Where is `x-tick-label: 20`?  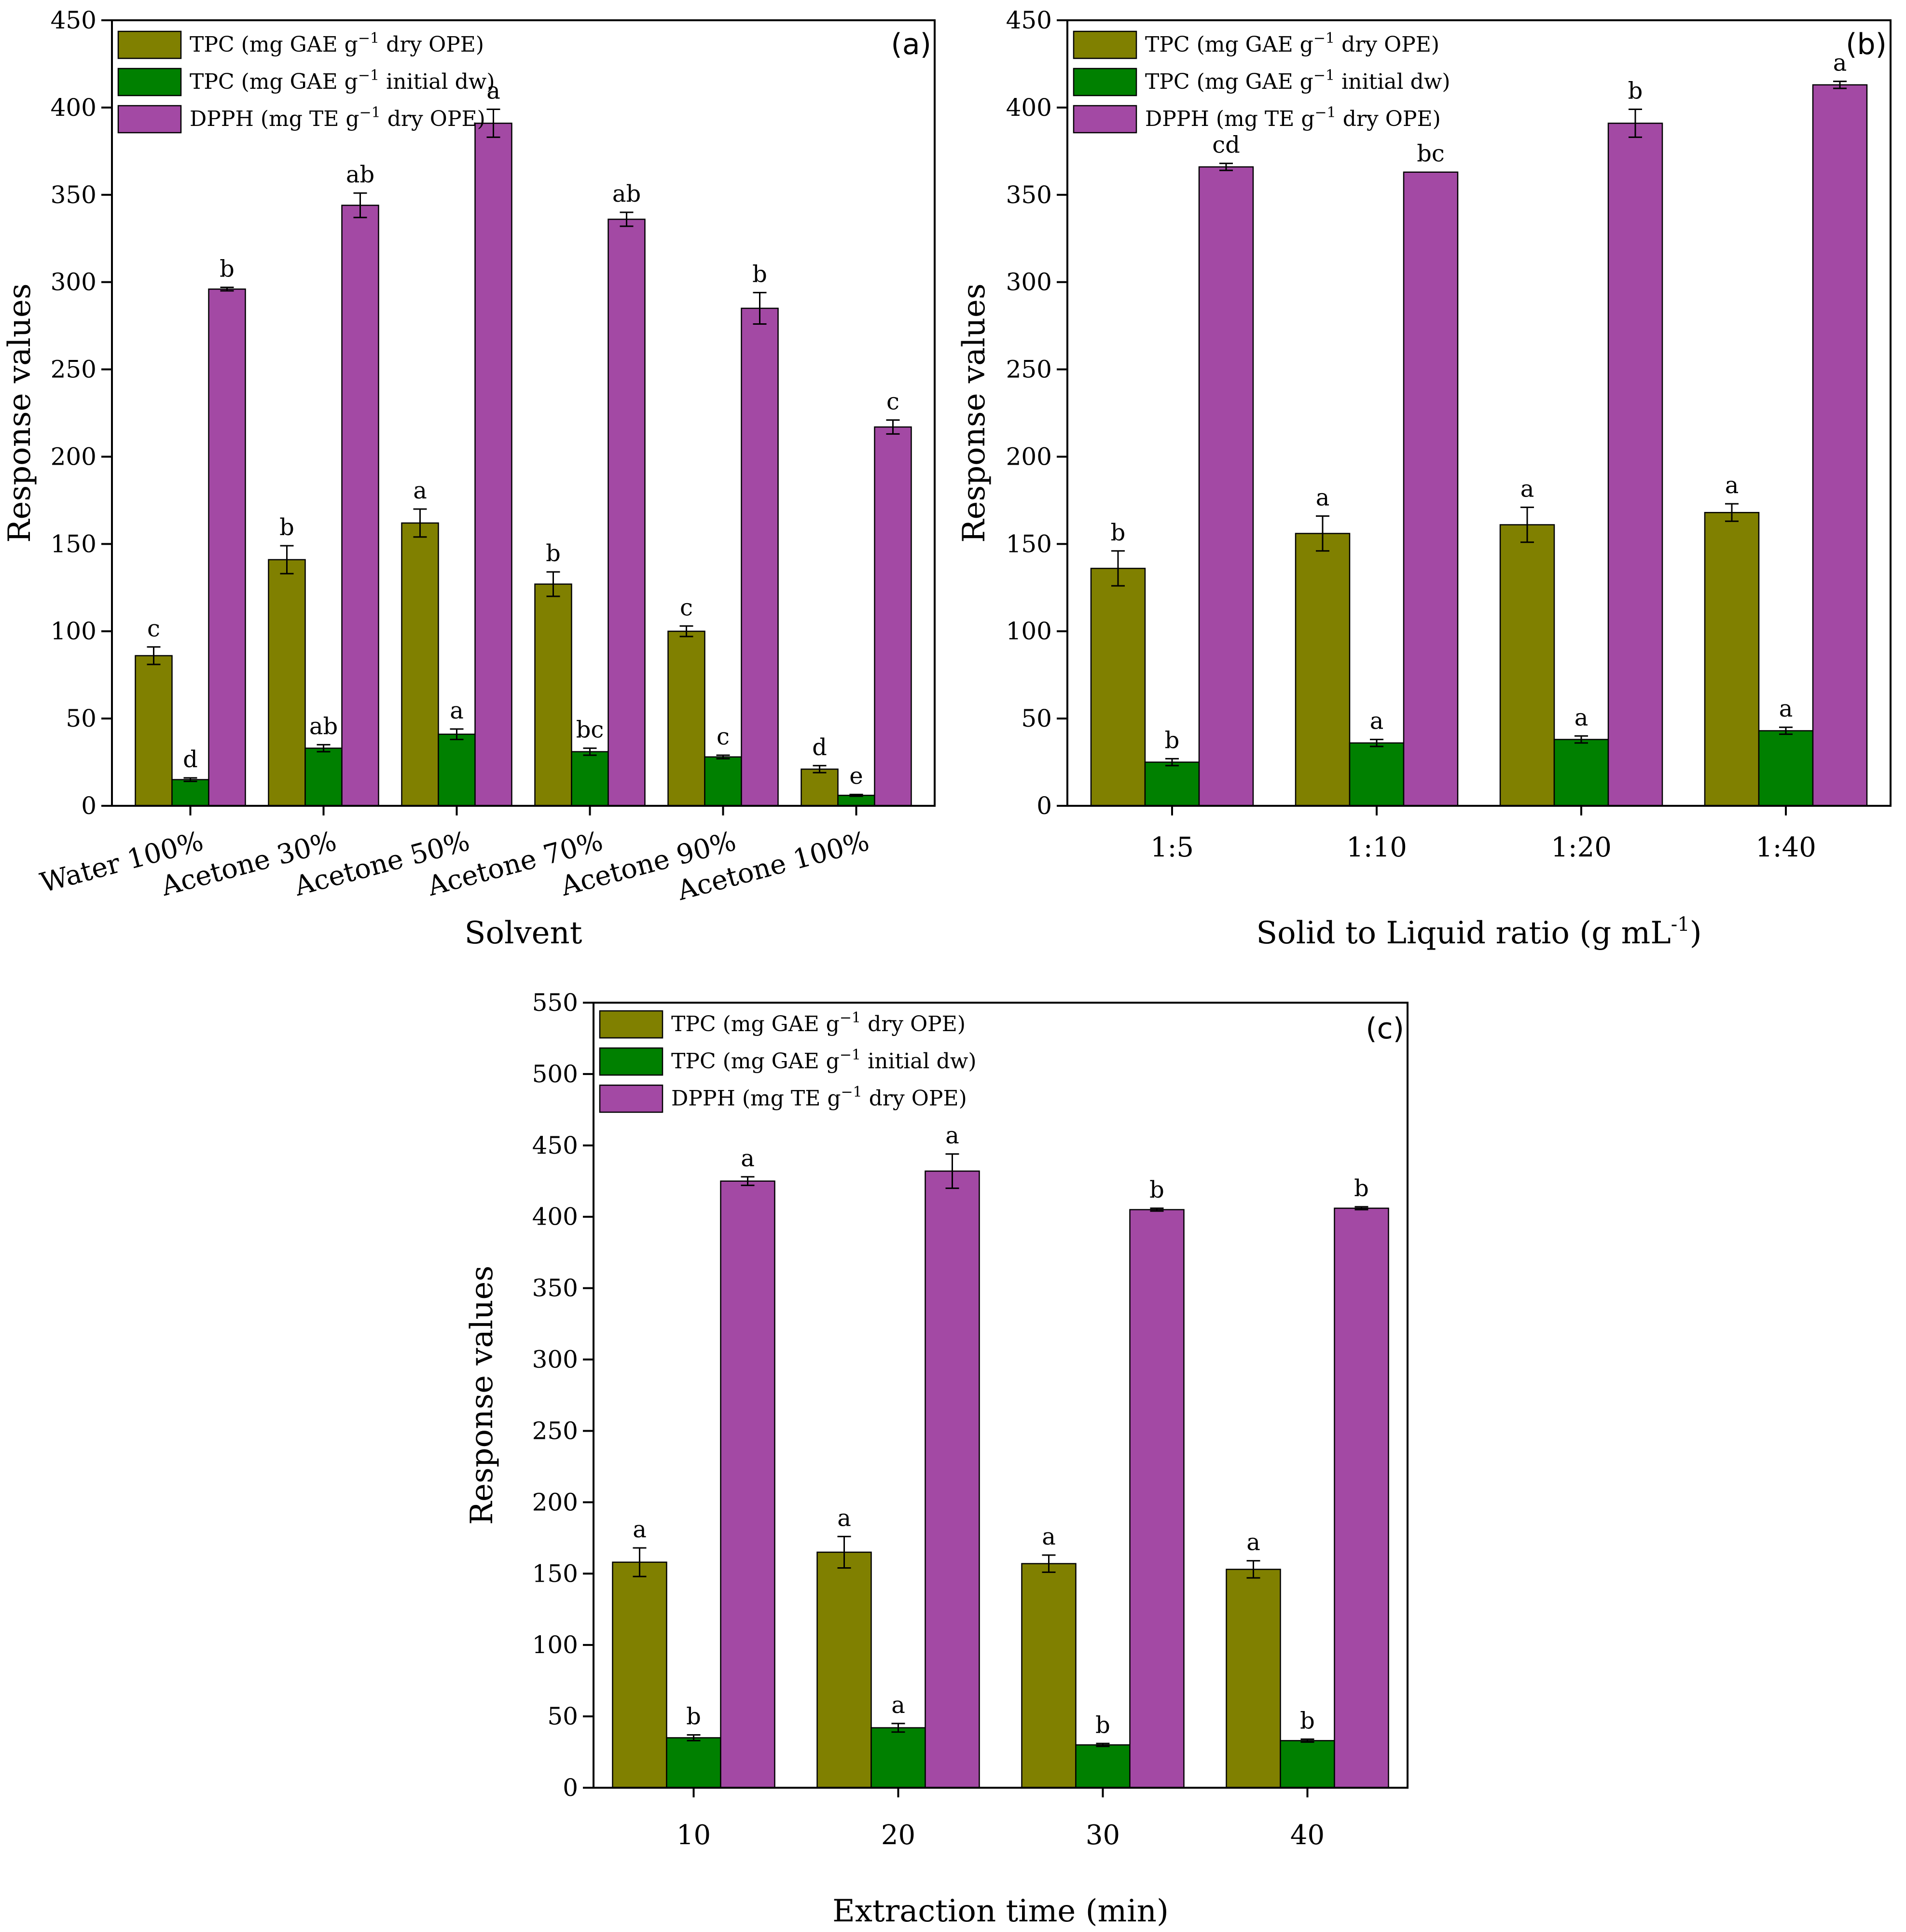 x-tick-label: 20 is located at coordinates (898, 1835).